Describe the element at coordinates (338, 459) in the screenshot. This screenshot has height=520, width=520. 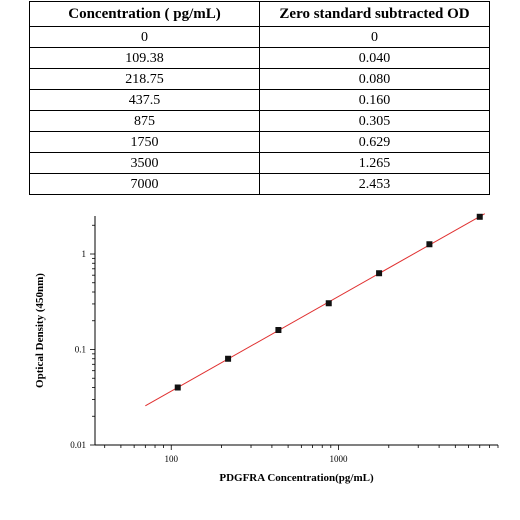
I see `x-tick-label: 1000` at that location.